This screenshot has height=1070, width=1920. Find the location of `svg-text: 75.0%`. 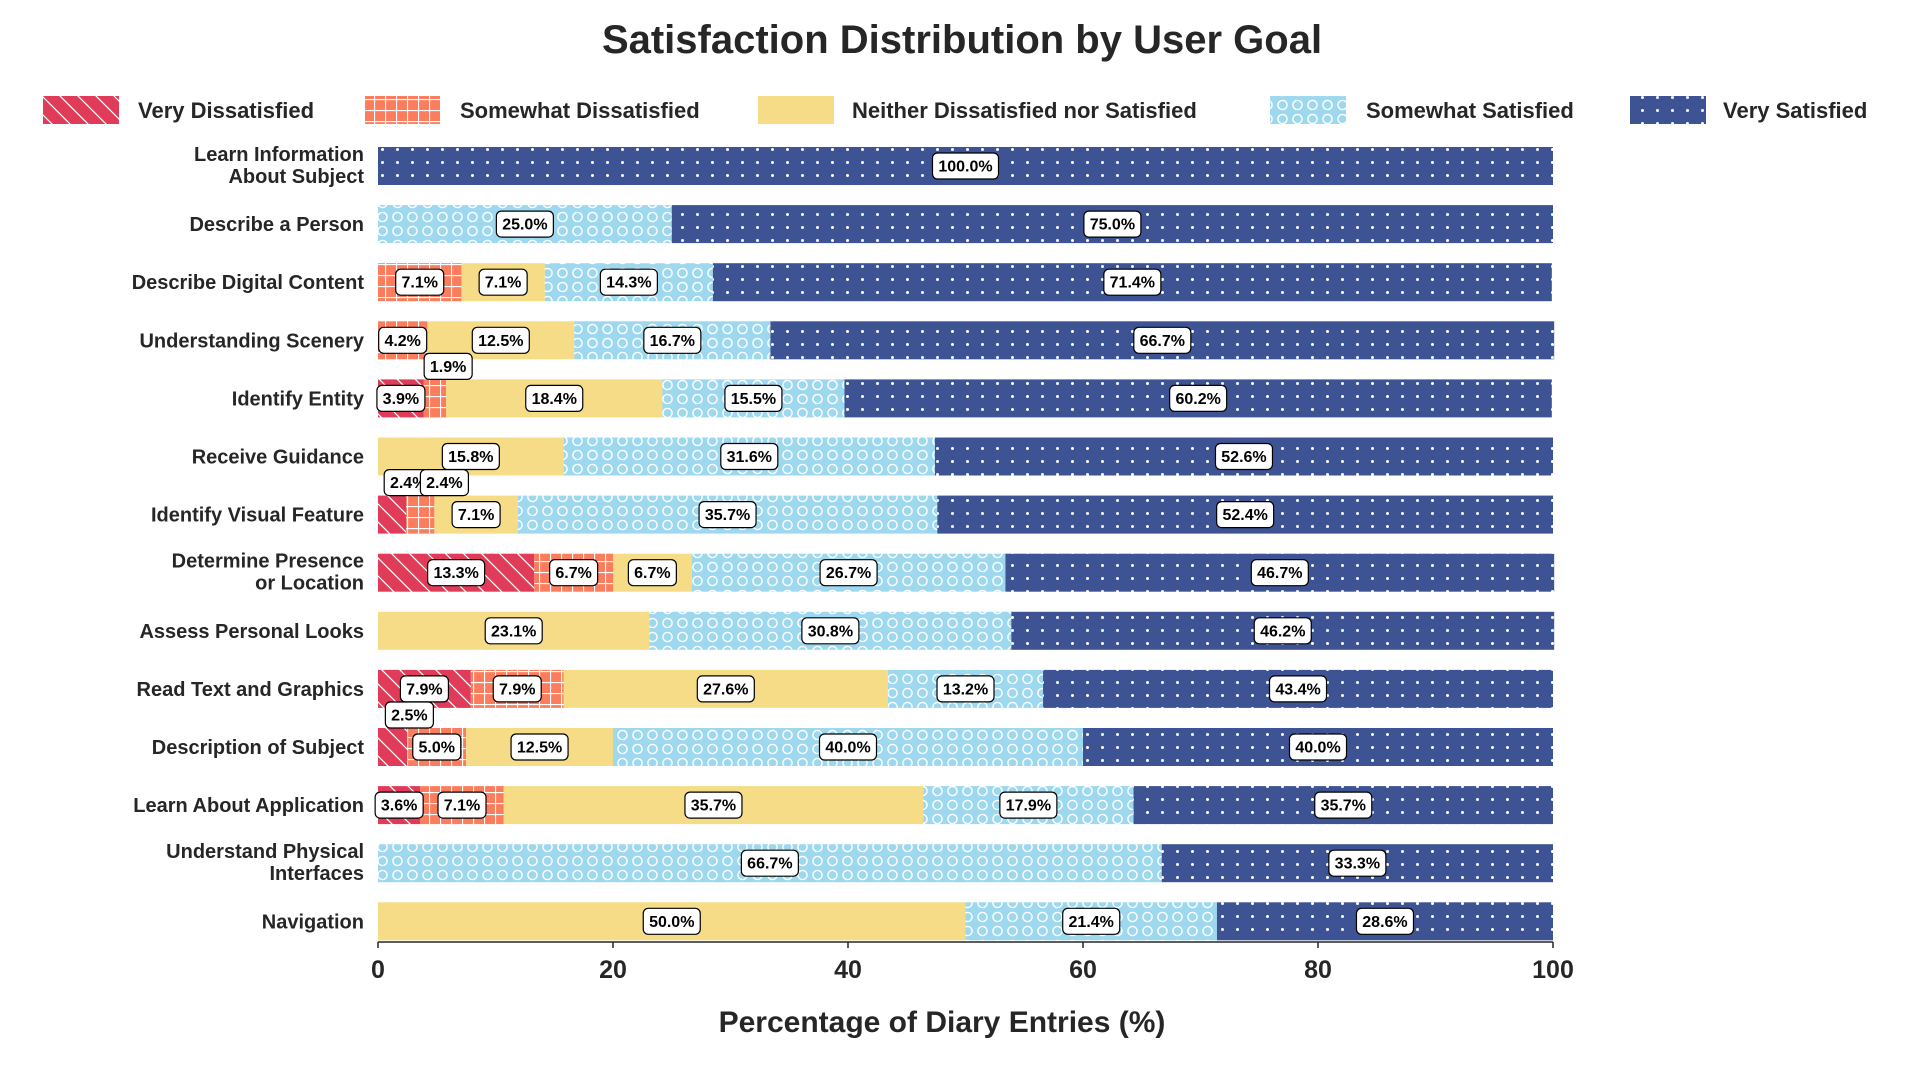

svg-text: 75.0% is located at coordinates (1112, 225).